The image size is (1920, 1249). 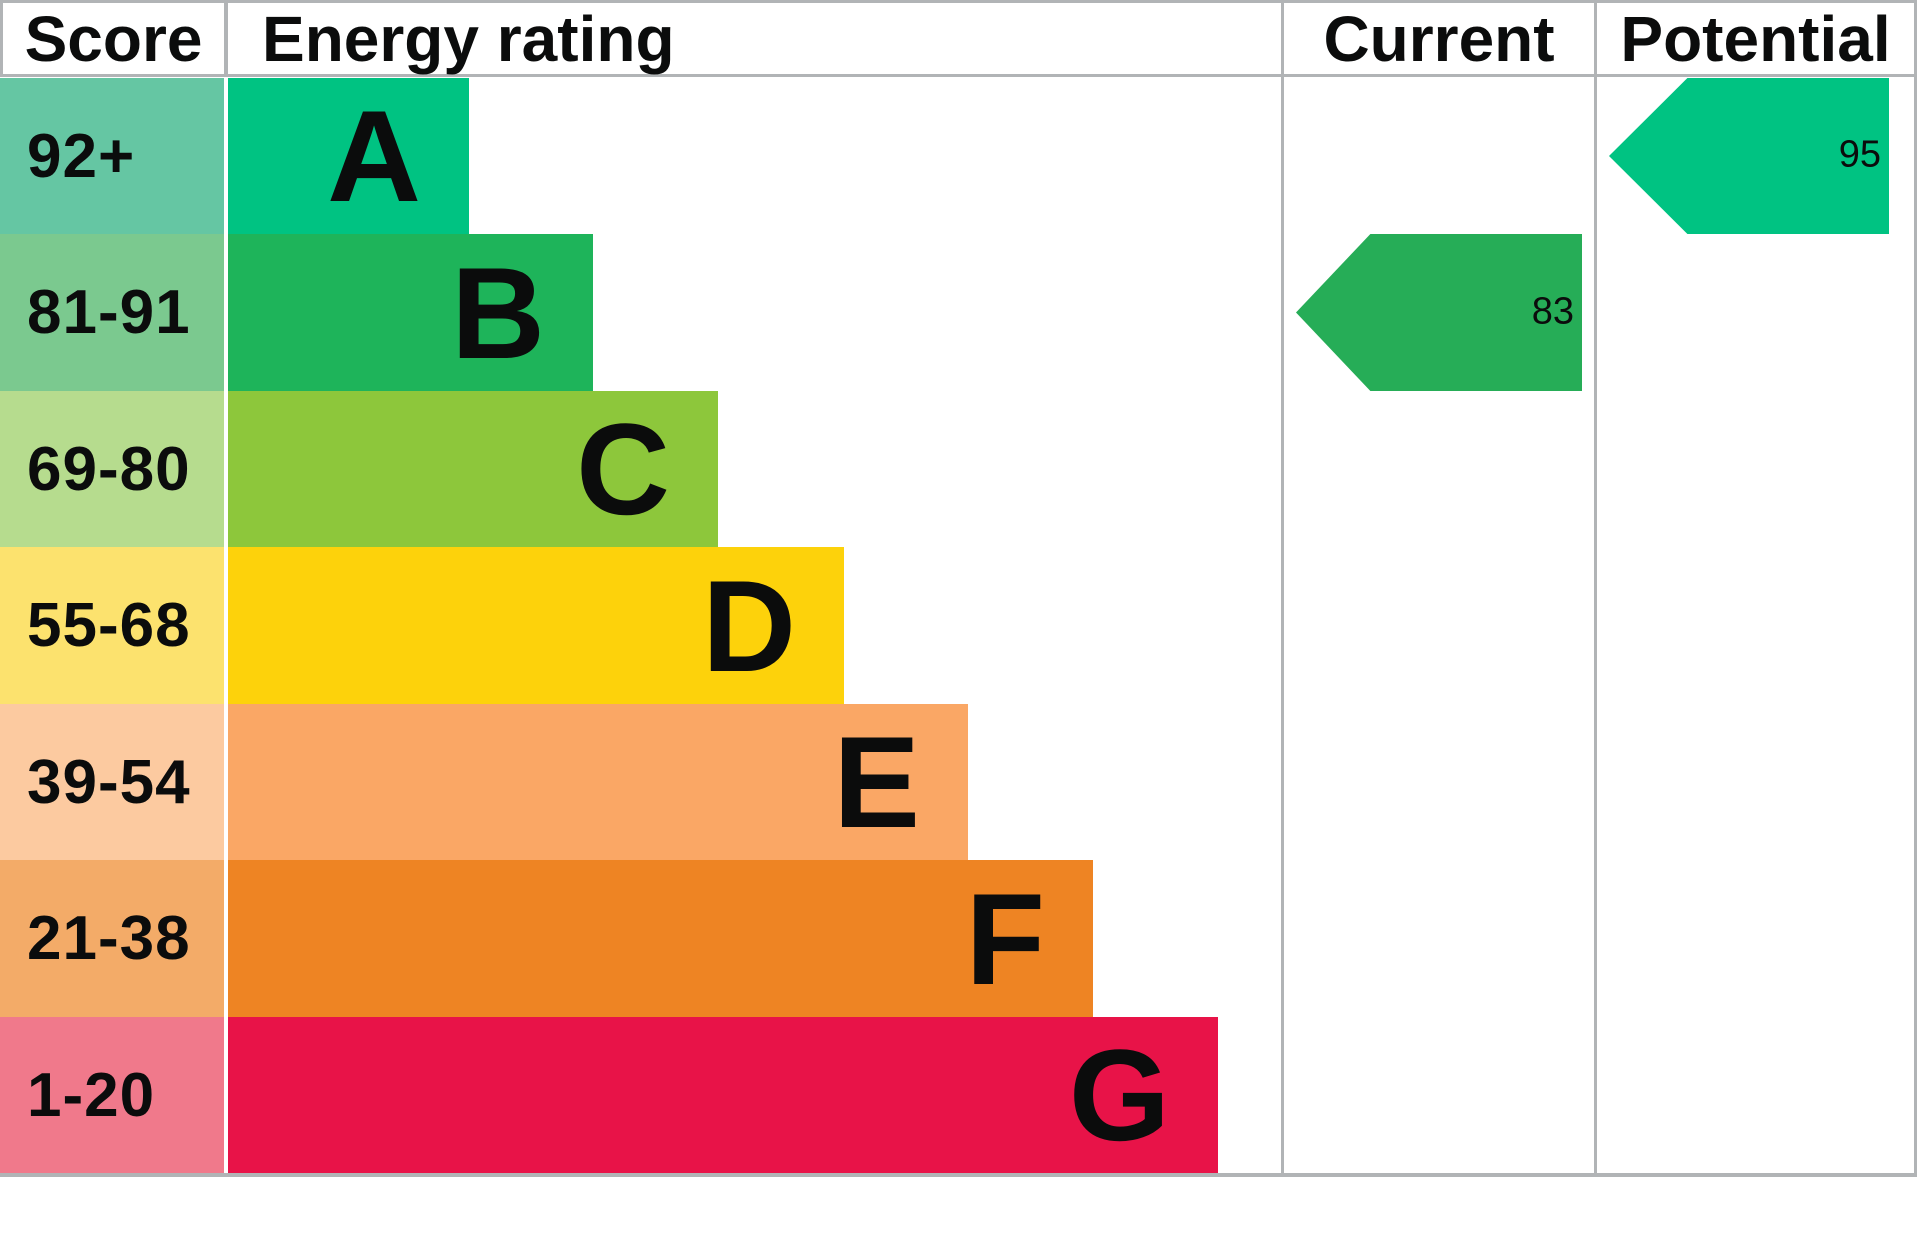 What do you see at coordinates (1282, 588) in the screenshot?
I see `current-column-divider` at bounding box center [1282, 588].